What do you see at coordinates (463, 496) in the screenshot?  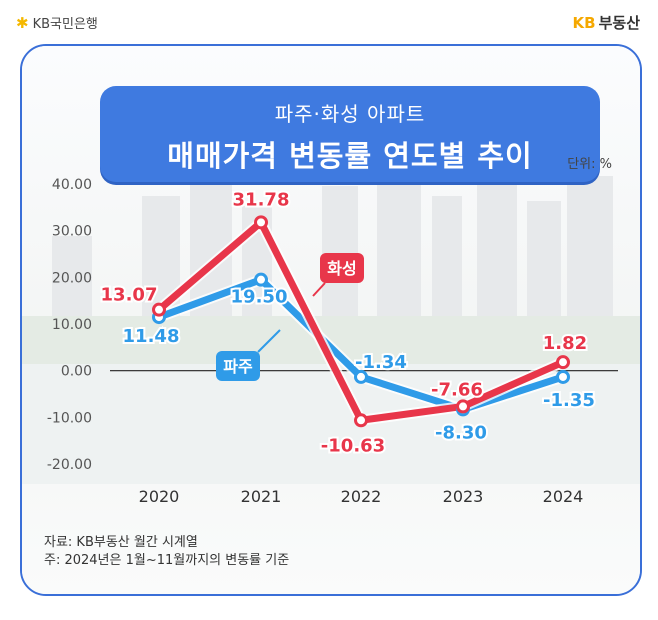 I see `x-tick-label: 2023` at bounding box center [463, 496].